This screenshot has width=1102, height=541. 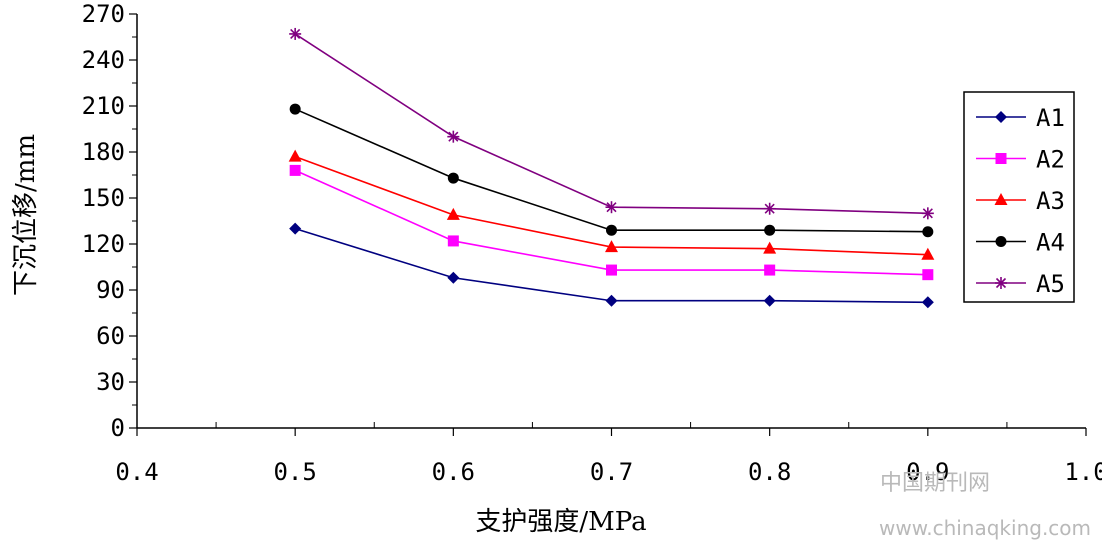 I want to click on legend-item-a4: A4, so click(x=1020, y=243).